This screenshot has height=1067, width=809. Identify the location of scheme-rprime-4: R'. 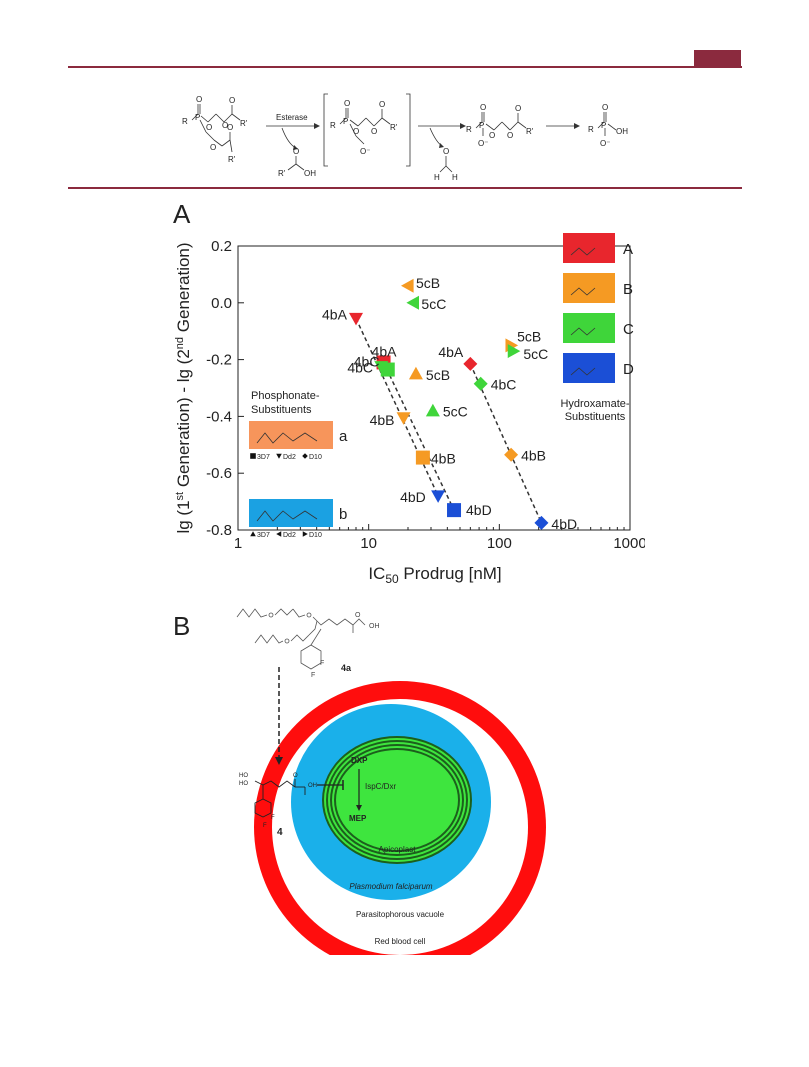
(394, 127).